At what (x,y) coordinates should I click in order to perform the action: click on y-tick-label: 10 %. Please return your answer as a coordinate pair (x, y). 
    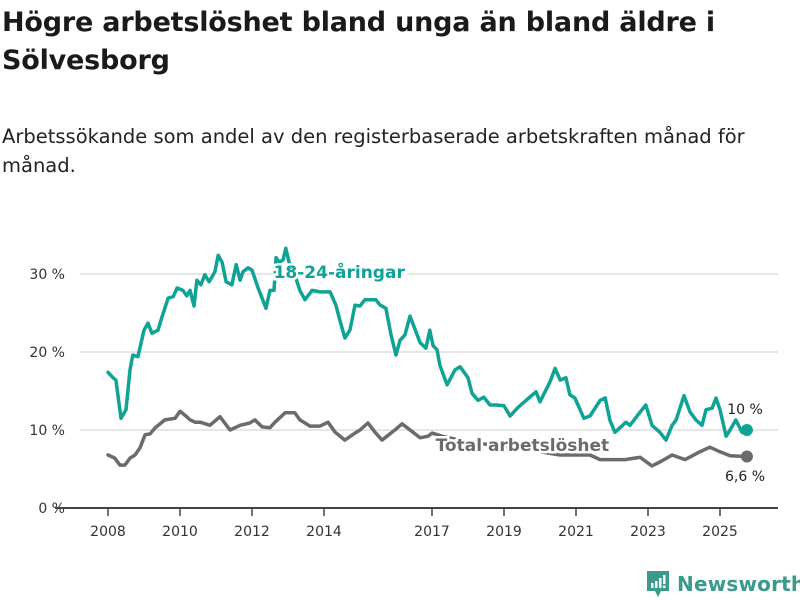
    Looking at the image, I should click on (47, 431).